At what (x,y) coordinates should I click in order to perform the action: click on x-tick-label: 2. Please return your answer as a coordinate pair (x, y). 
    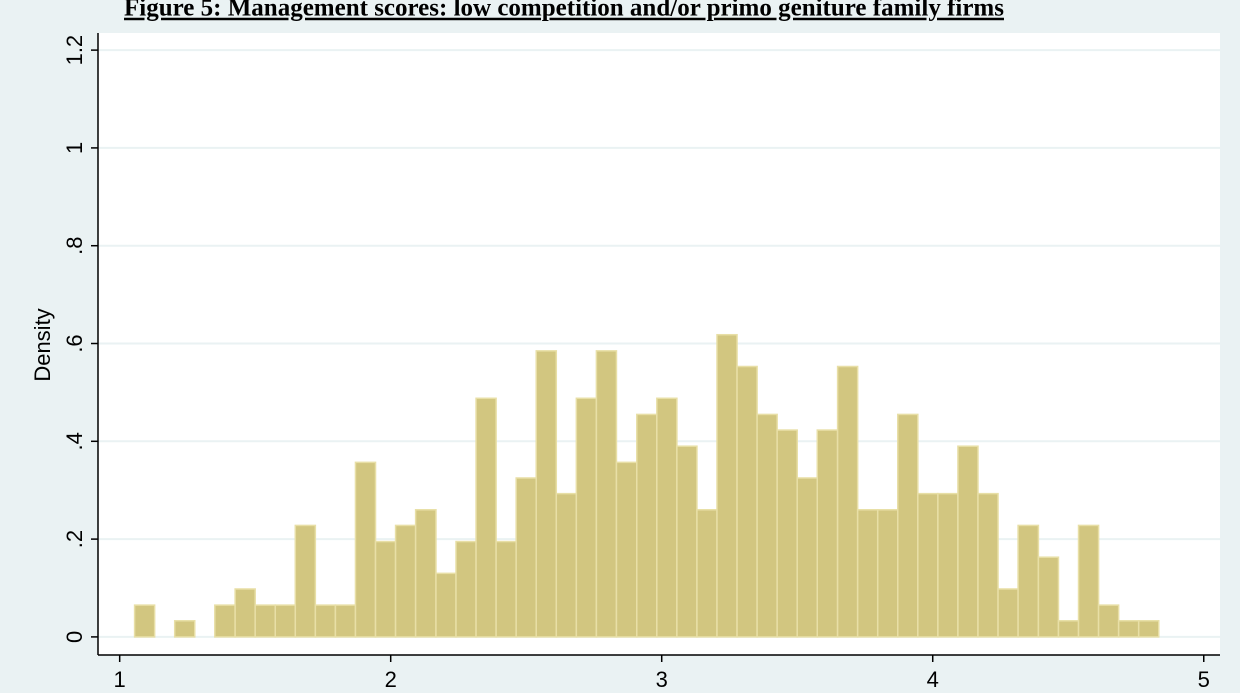
    Looking at the image, I should click on (391, 679).